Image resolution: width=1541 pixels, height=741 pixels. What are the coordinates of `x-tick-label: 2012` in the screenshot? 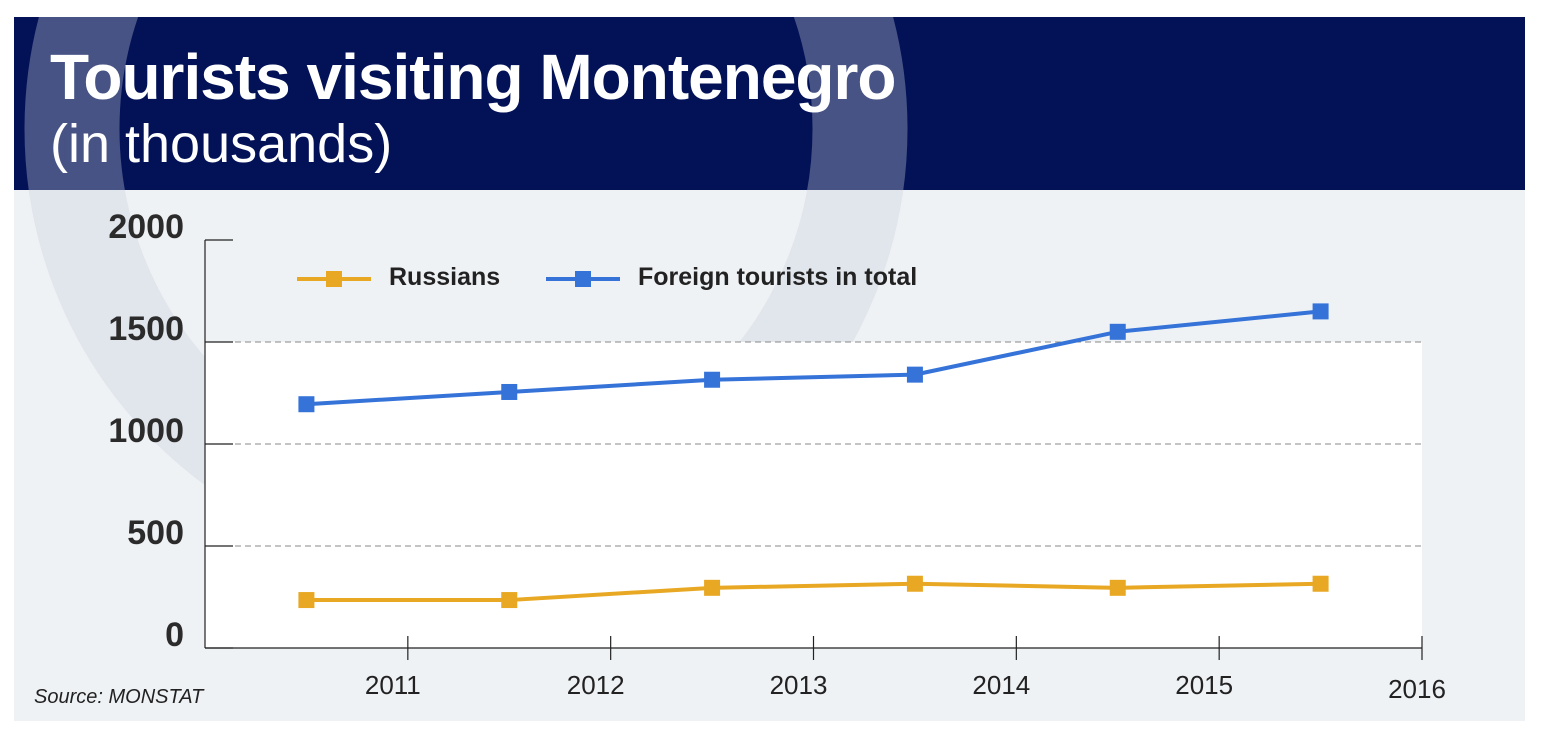 It's located at (596, 685).